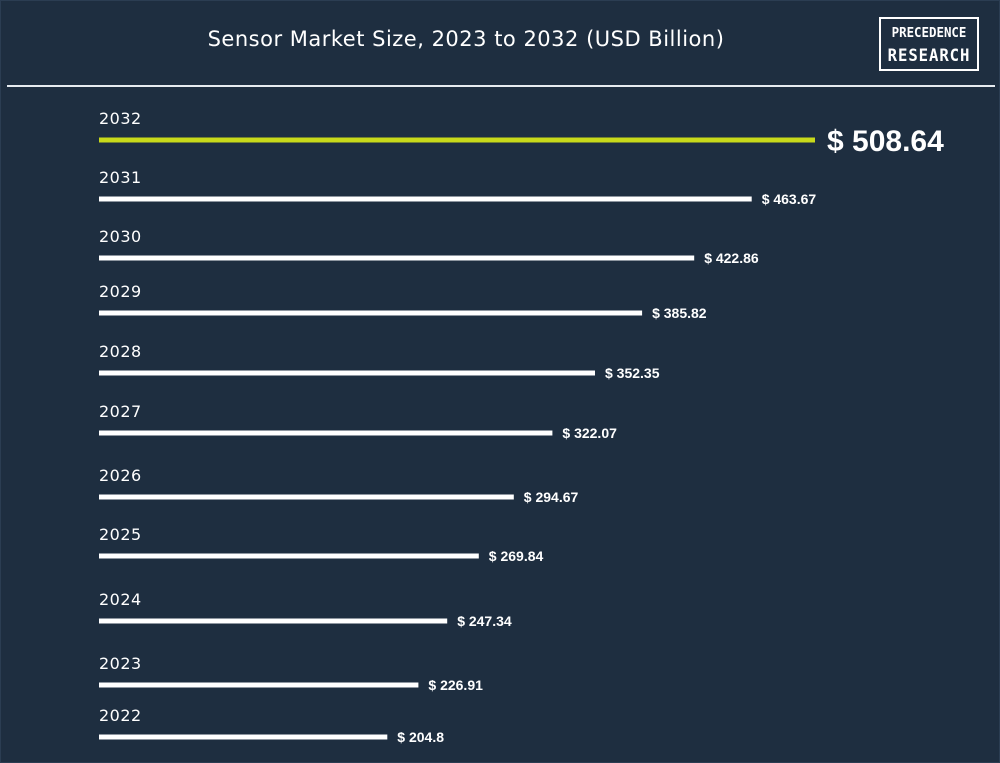 This screenshot has height=763, width=1000. Describe the element at coordinates (789, 199) in the screenshot. I see `value-label: $ 463.67` at that location.